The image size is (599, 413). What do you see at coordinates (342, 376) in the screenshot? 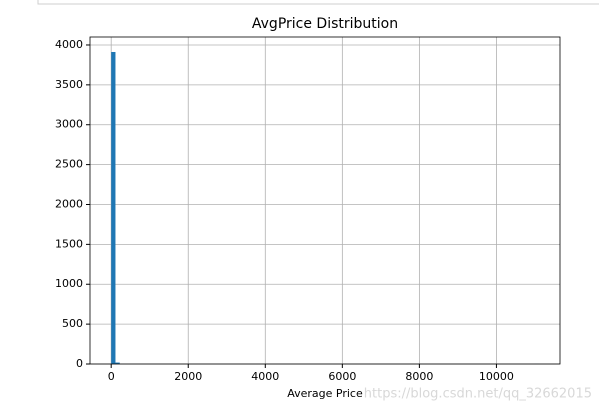
I see `x-tick-label: 6000` at bounding box center [342, 376].